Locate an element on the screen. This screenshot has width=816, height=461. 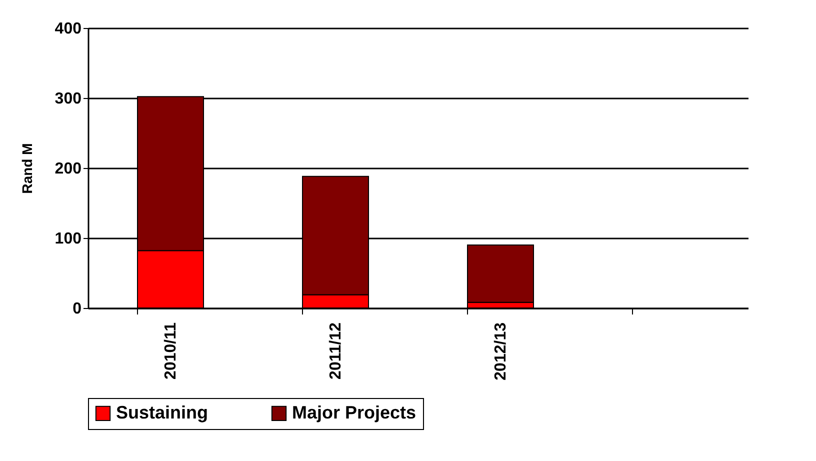
x-tick-label: 2011/12 is located at coordinates (336, 351).